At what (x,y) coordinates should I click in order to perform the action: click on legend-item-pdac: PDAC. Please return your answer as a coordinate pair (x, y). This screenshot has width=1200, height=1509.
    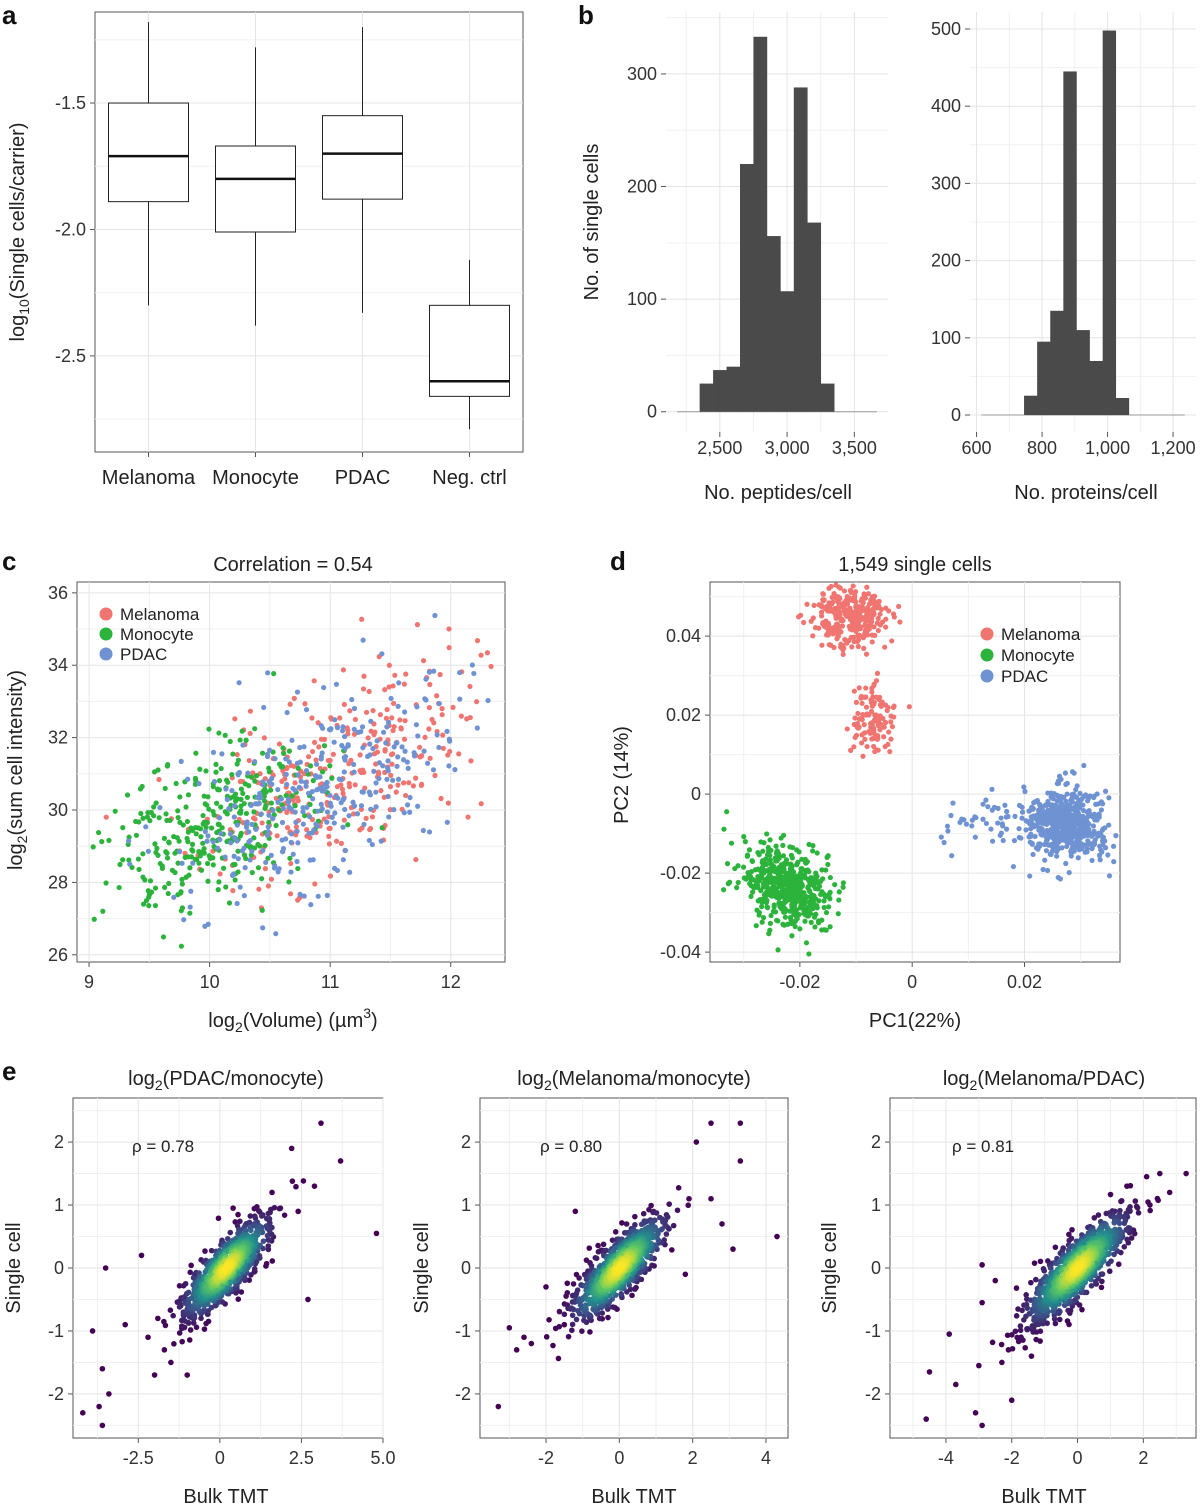
    Looking at the image, I should click on (1014, 676).